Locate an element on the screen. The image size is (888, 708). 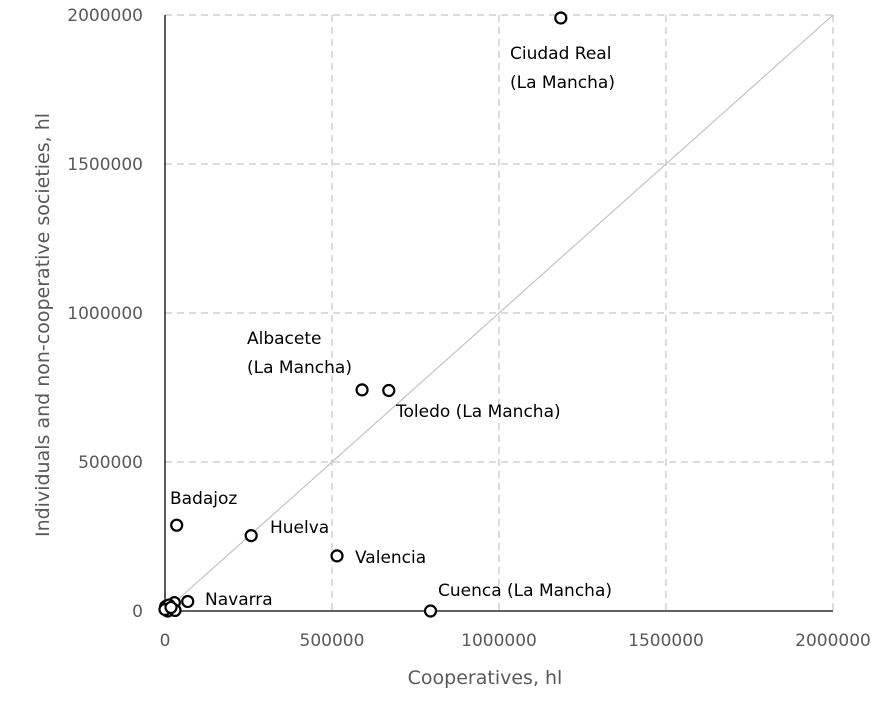
data-point-navarra is located at coordinates (188, 601).